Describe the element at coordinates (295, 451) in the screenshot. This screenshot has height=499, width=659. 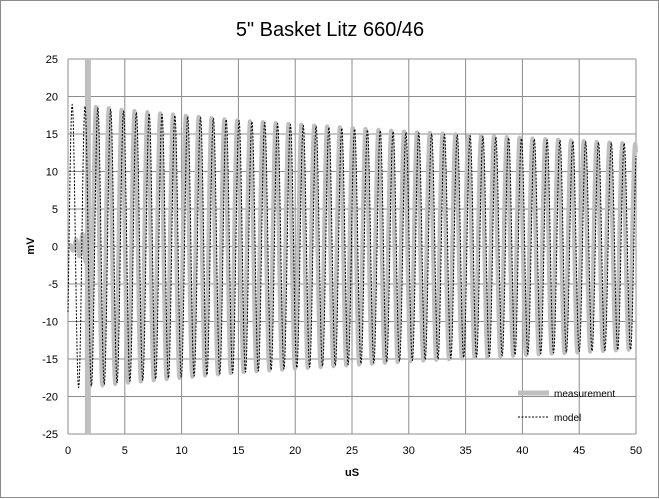
I see `x-tick-label: 20` at that location.